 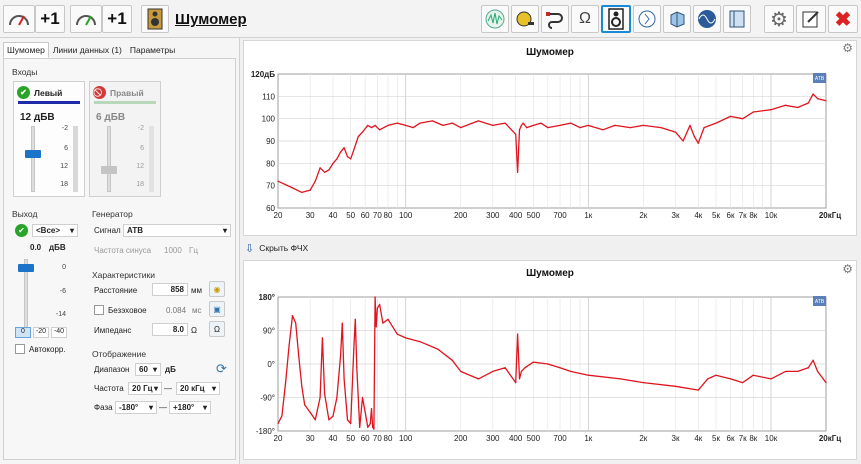 I want to click on room-button-small: ▣, so click(x=217, y=309).